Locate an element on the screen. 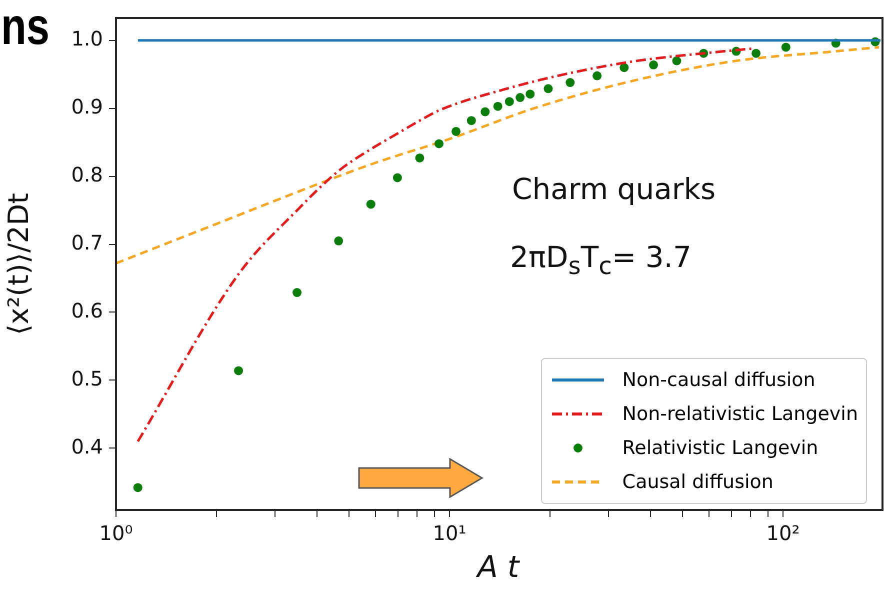  legend-label: Non-causal diffusion is located at coordinates (719, 380).